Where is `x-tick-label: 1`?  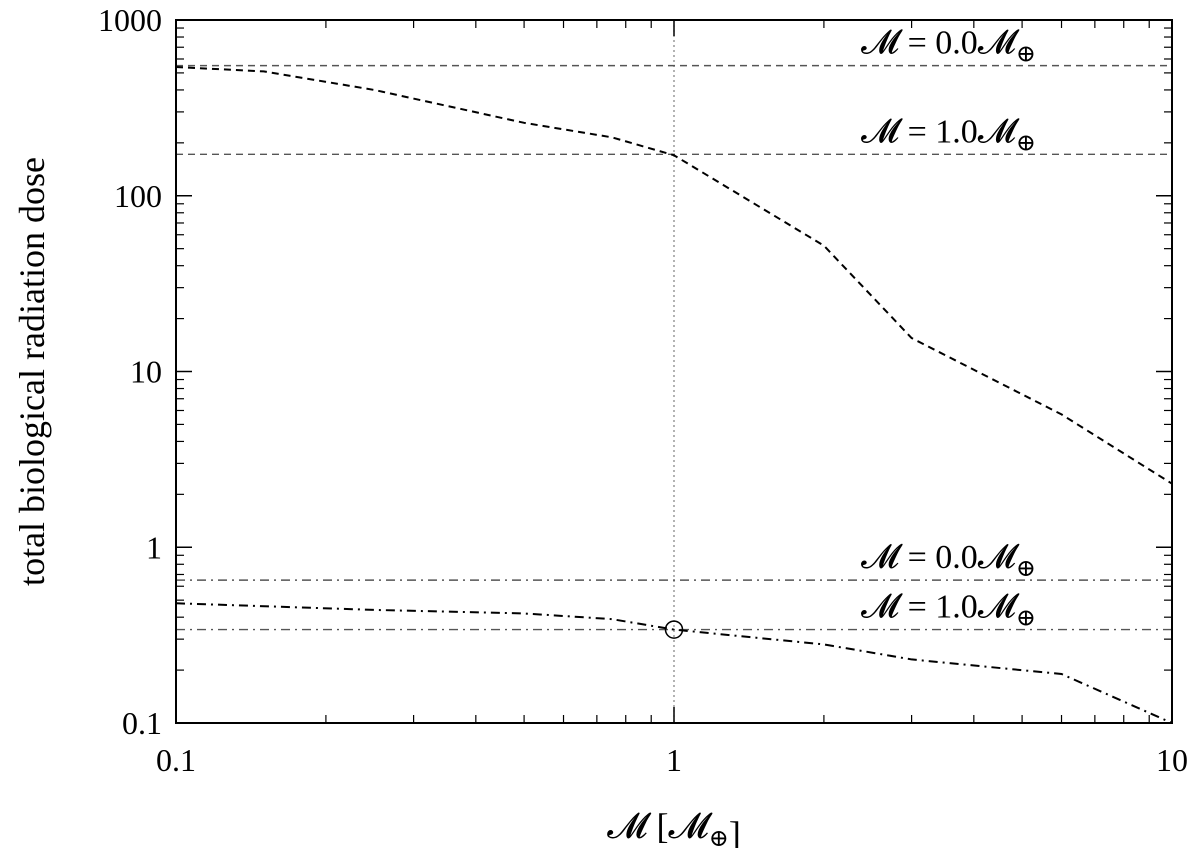
x-tick-label: 1 is located at coordinates (674, 760).